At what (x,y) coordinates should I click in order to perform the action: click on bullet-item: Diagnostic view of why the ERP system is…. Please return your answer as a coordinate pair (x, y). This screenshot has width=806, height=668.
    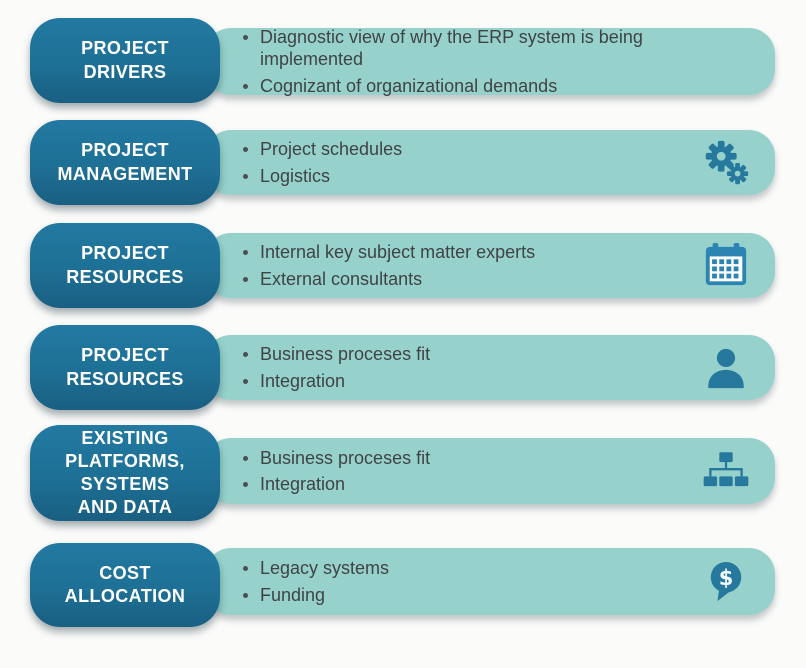
    Looking at the image, I should click on (495, 48).